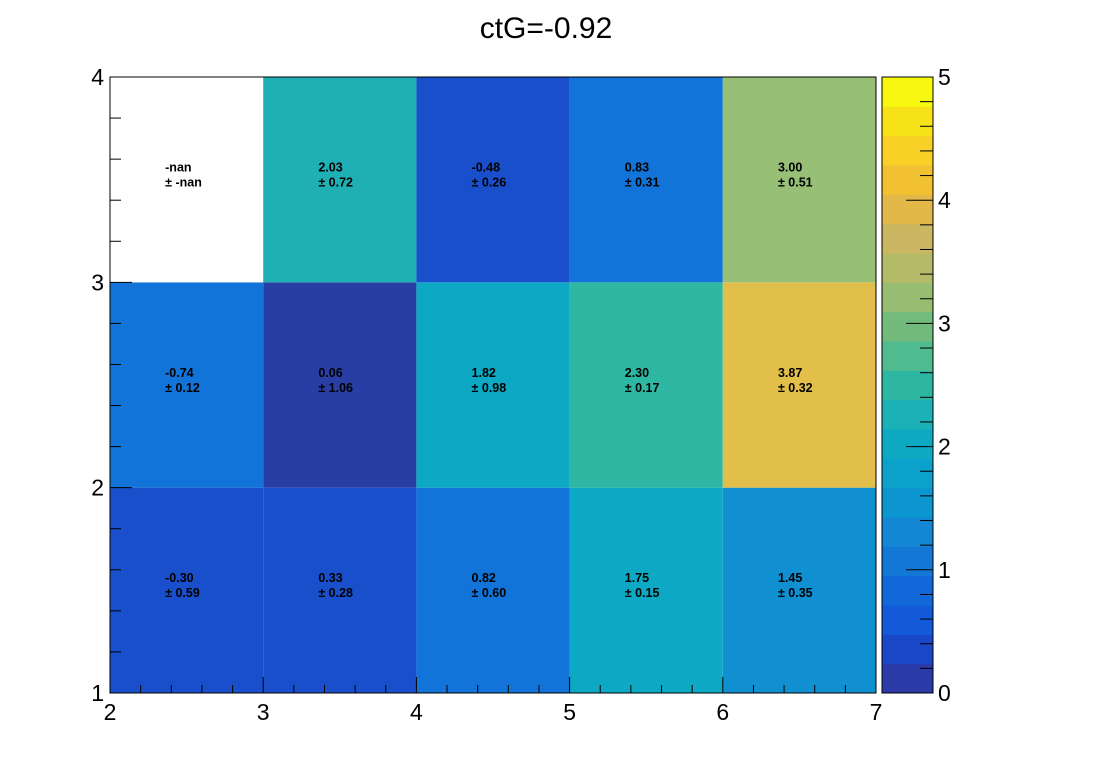 The image size is (1096, 772). I want to click on cell-error-label: ± 0.28, so click(335, 593).